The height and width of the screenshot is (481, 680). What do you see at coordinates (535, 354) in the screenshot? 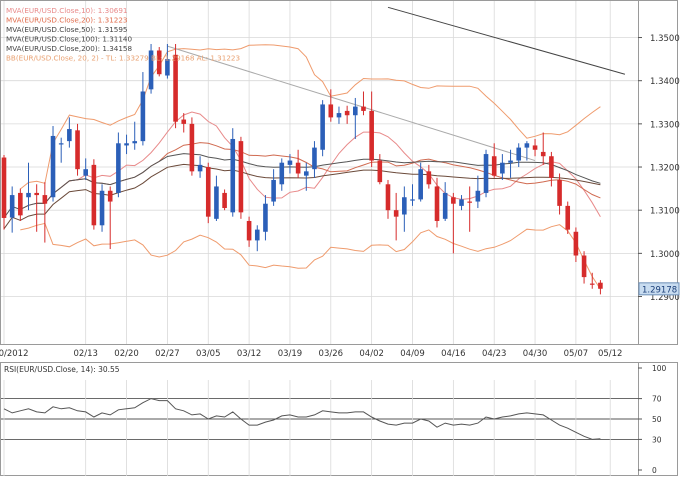
I see `date-tick-label: 04/30` at bounding box center [535, 354].